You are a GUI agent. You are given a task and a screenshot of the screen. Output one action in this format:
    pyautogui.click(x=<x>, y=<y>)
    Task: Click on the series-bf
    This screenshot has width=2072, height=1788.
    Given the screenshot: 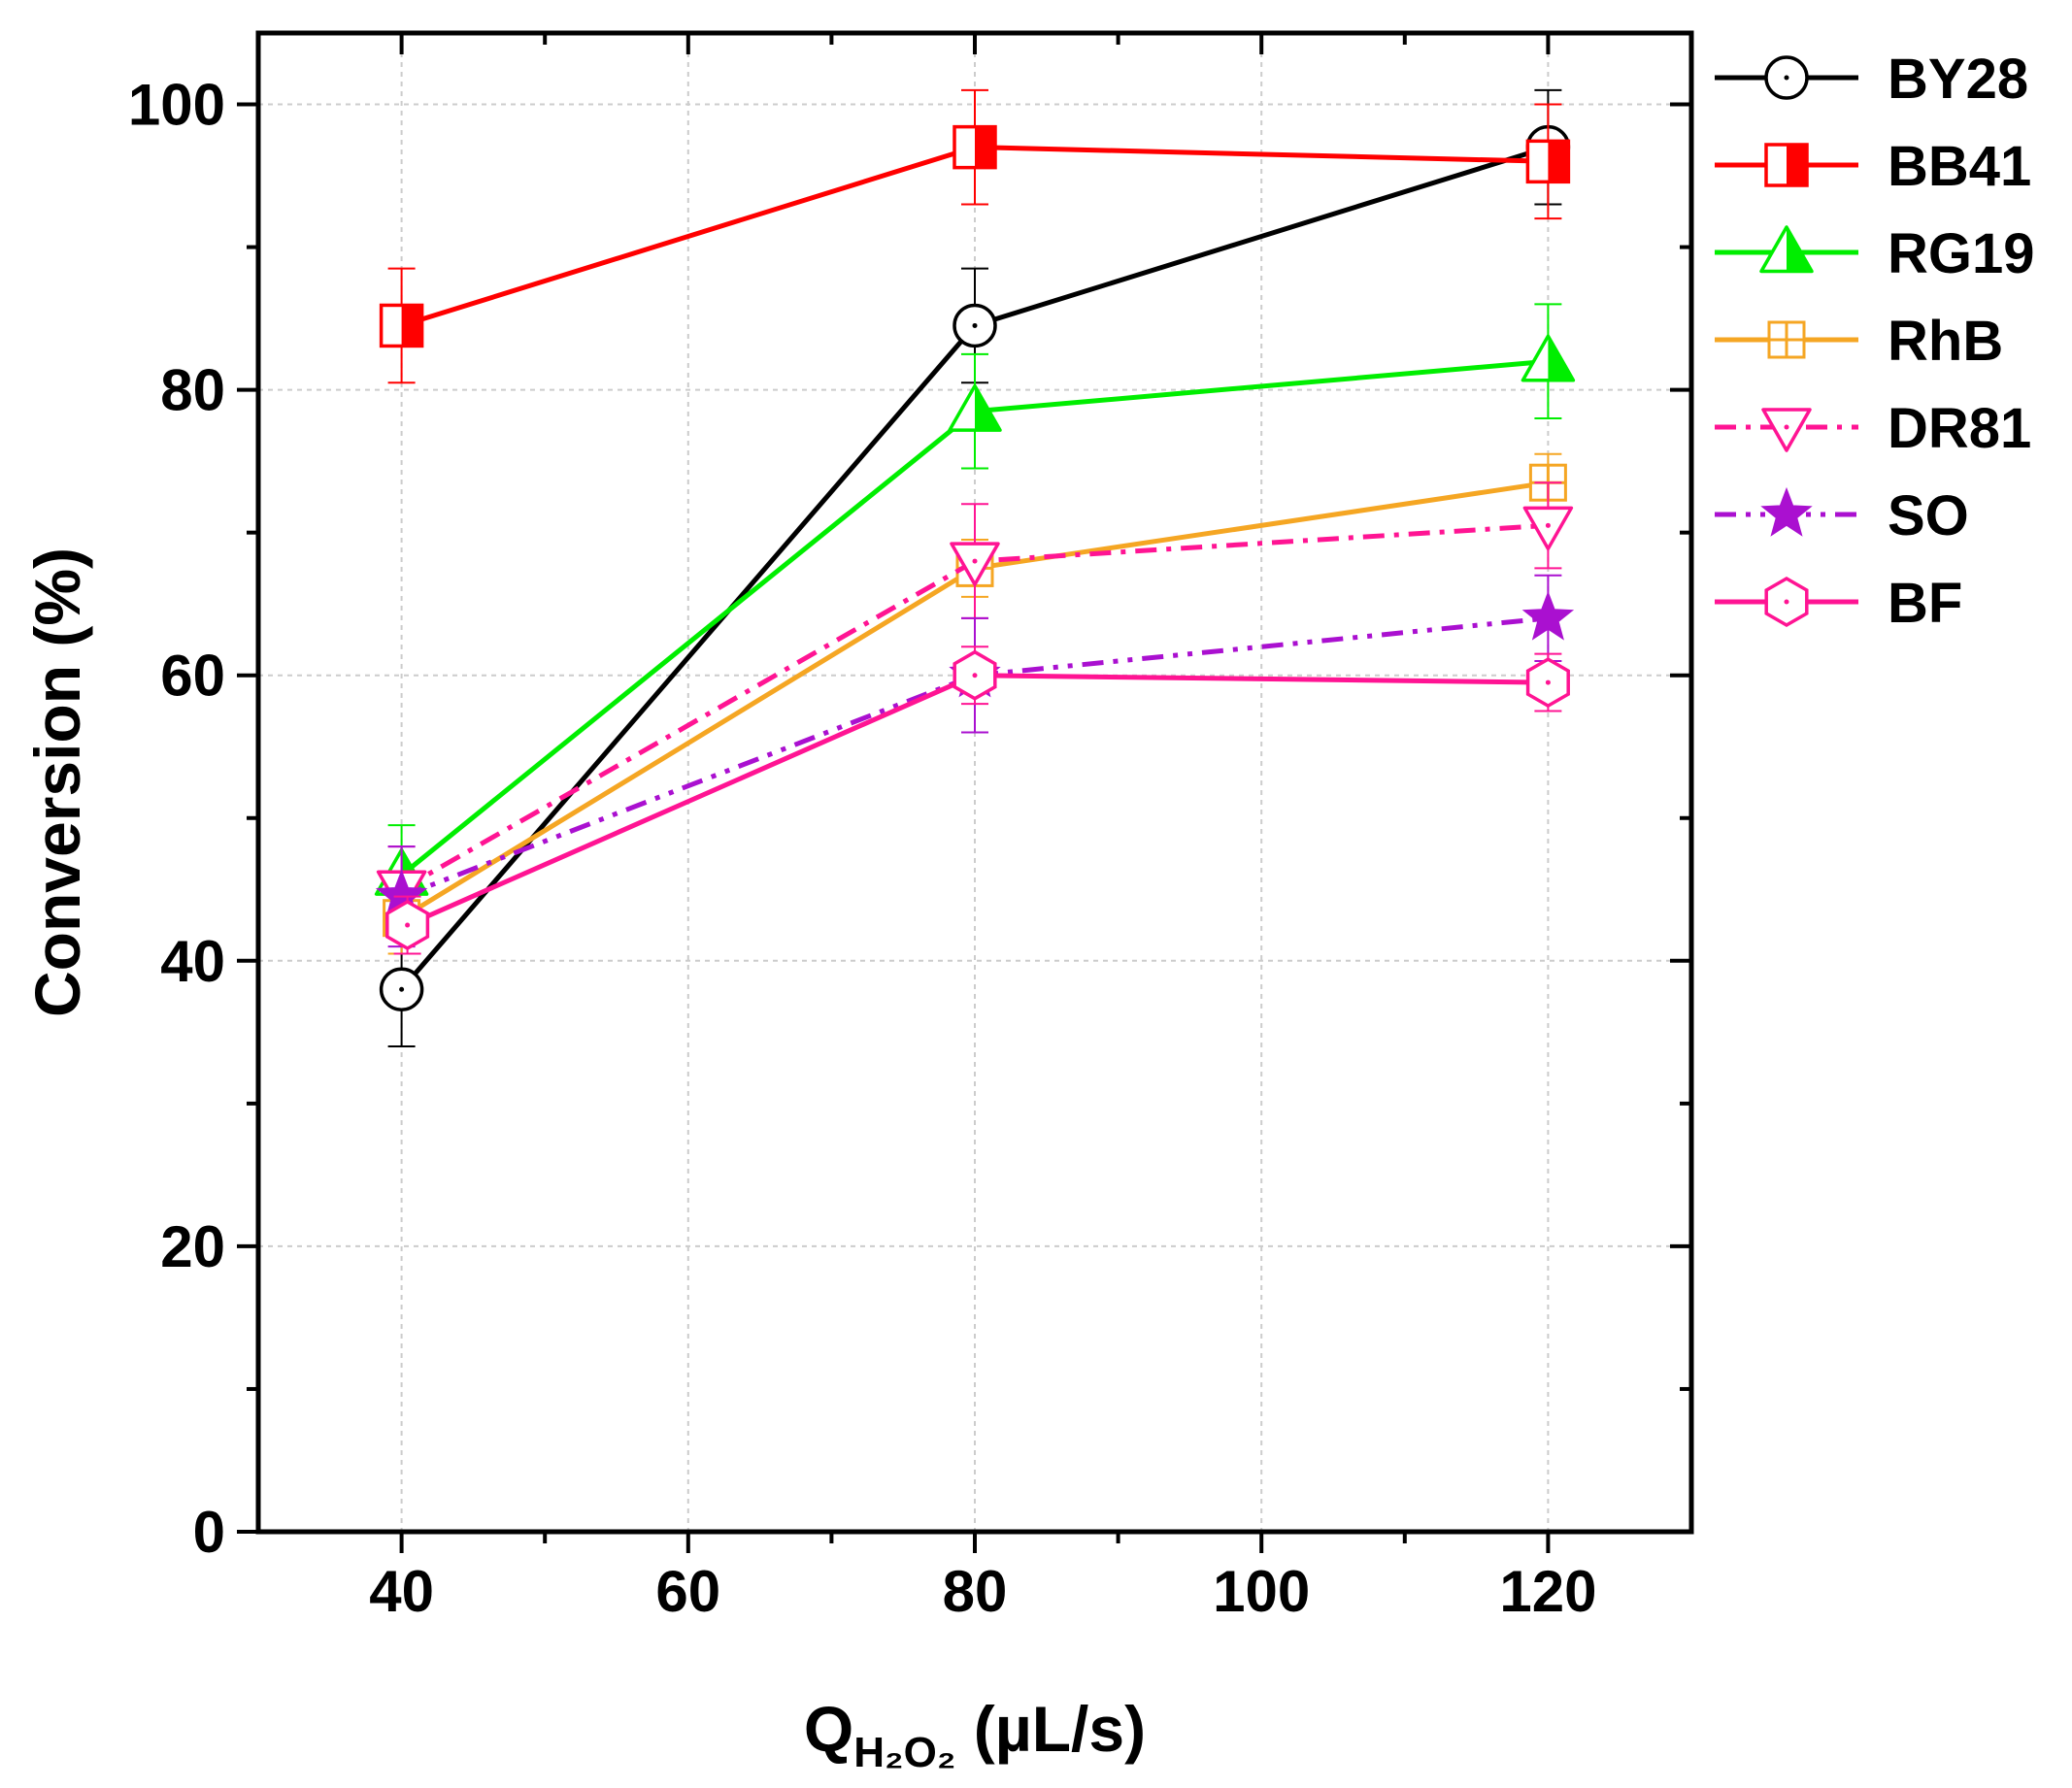 What is the action you would take?
    pyautogui.click(x=977, y=800)
    